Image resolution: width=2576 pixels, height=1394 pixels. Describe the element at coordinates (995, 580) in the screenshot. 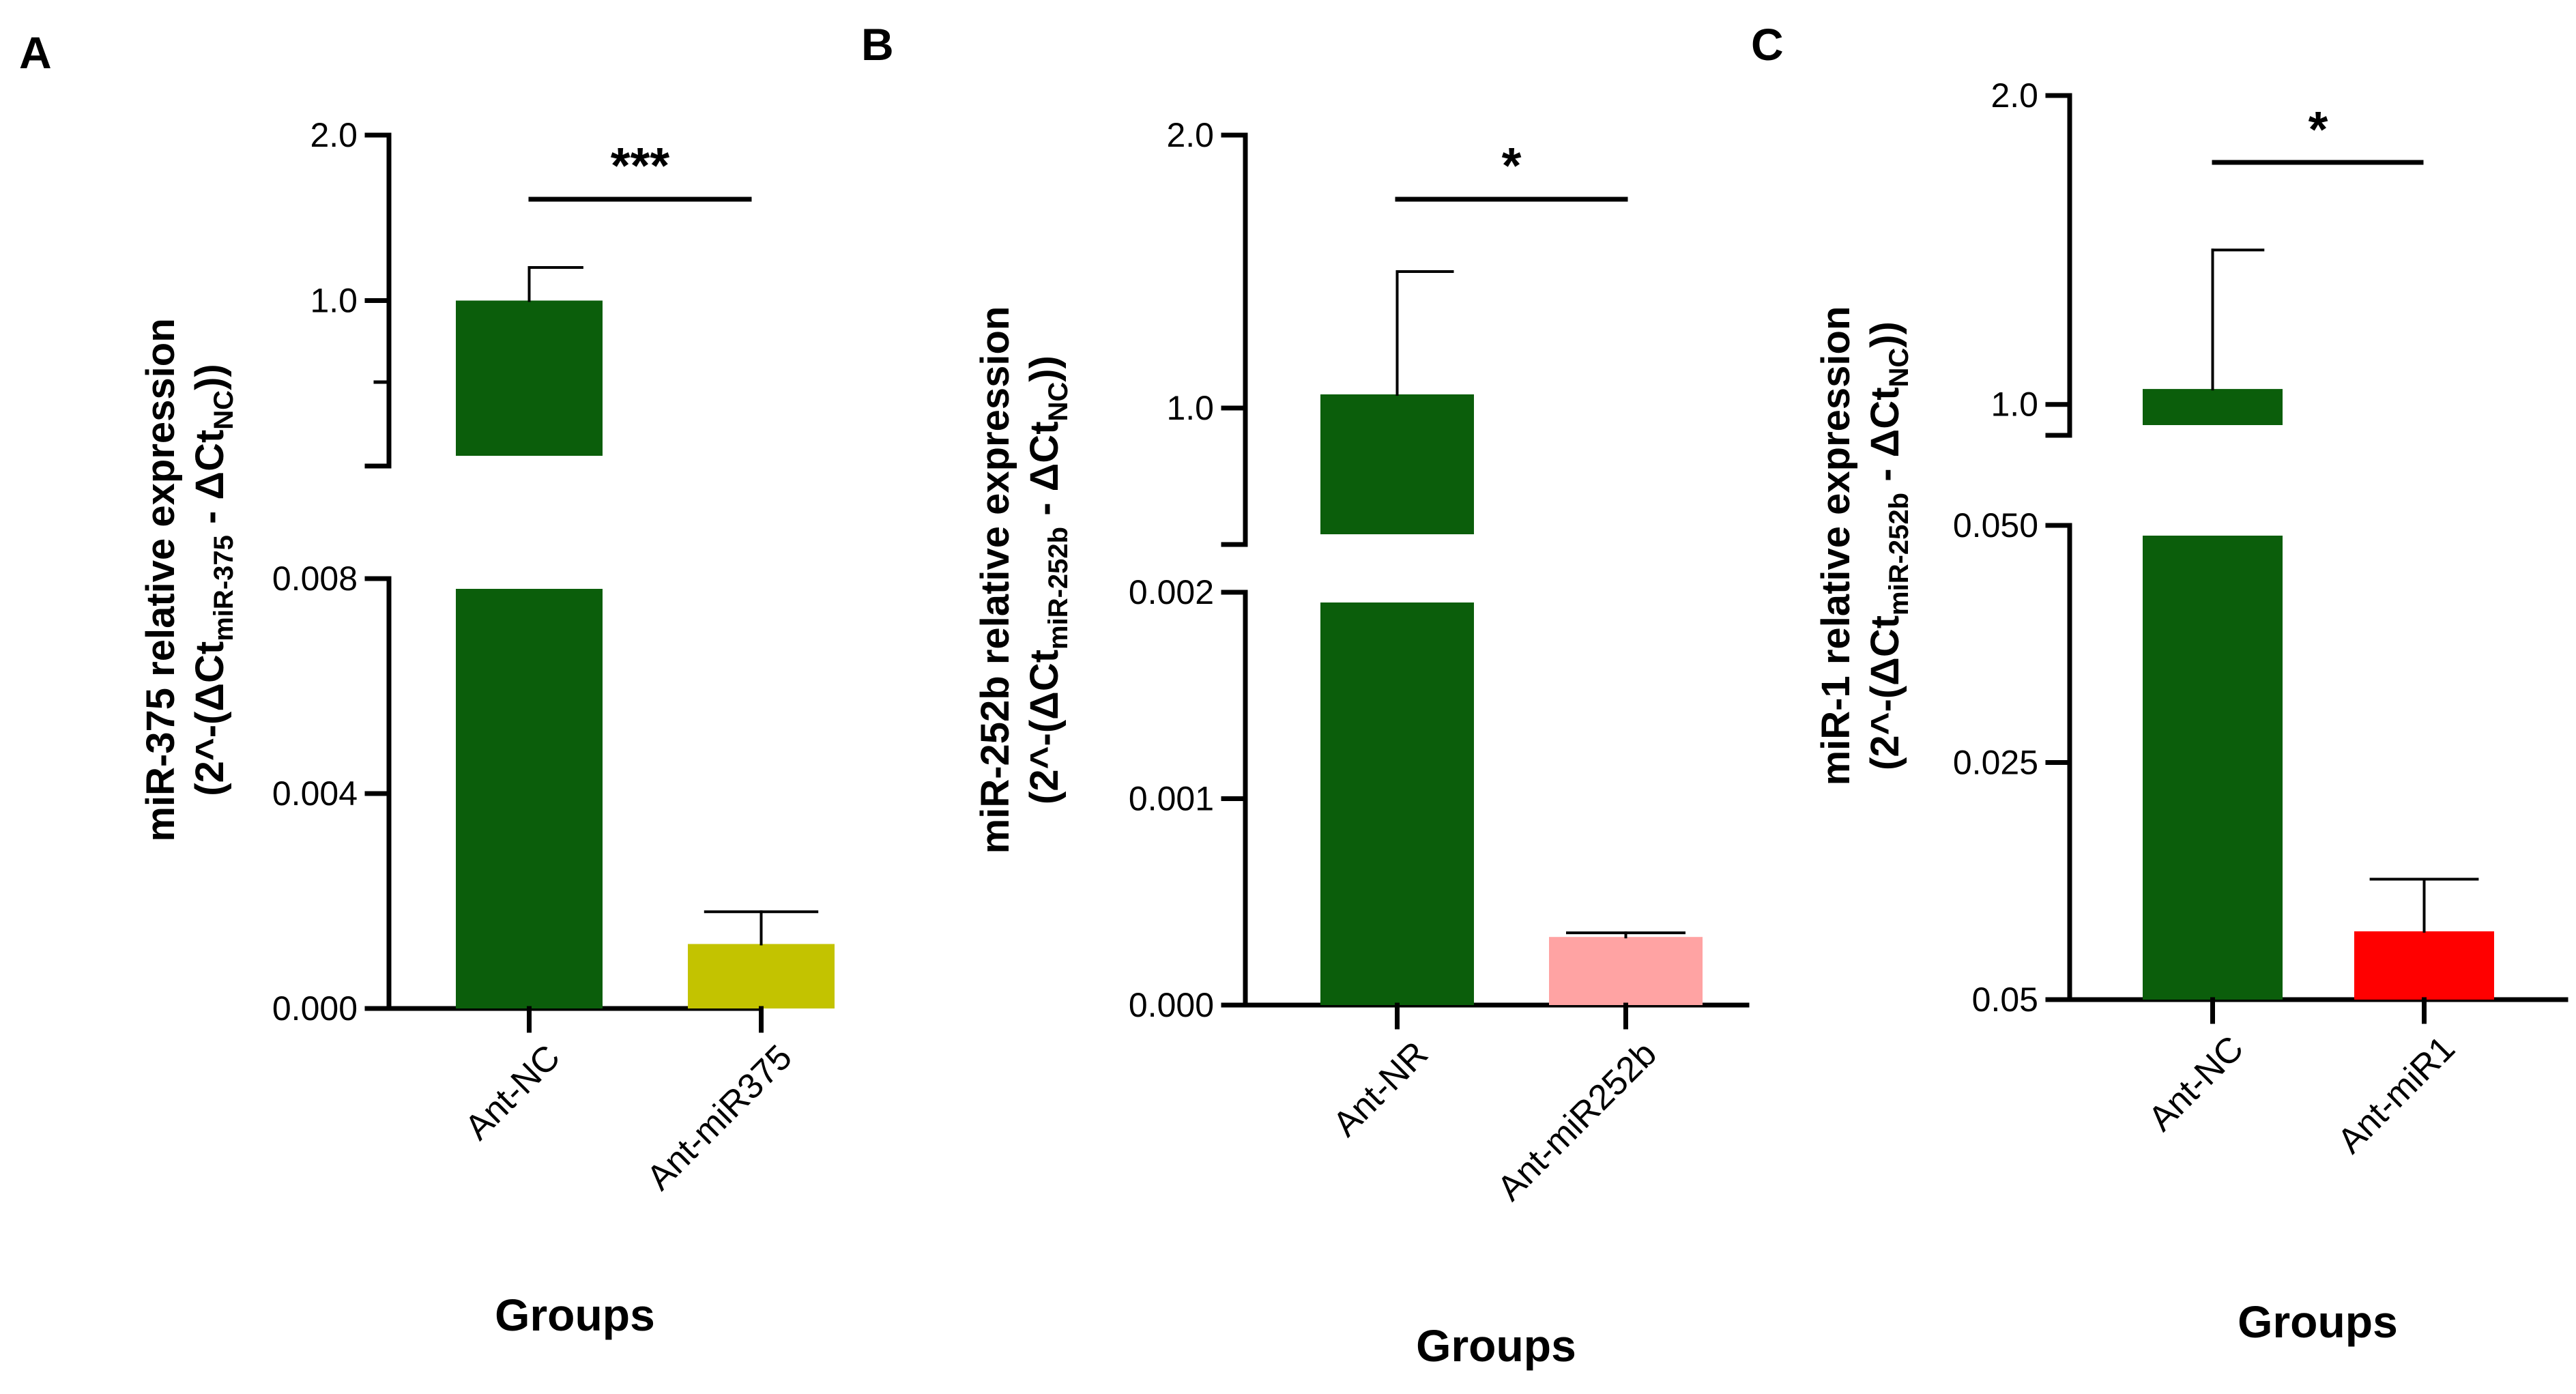

I see `y-axis-title-line1: miR-252b relative expression` at that location.